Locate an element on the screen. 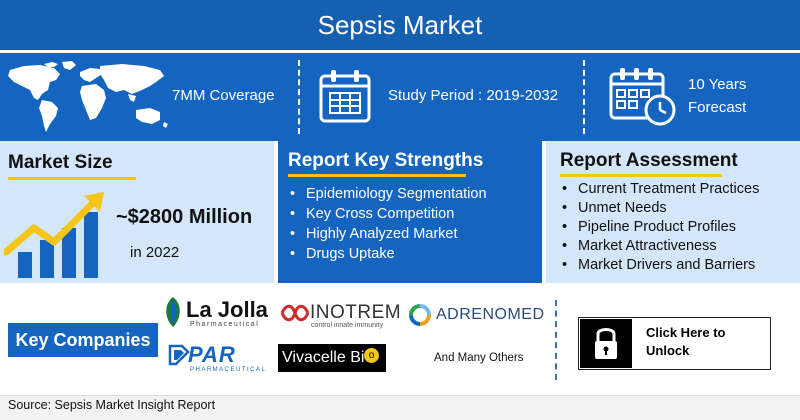 Image resolution: width=800 pixels, height=420 pixels. adrenomed-name: ADRENOMED is located at coordinates (490, 314).